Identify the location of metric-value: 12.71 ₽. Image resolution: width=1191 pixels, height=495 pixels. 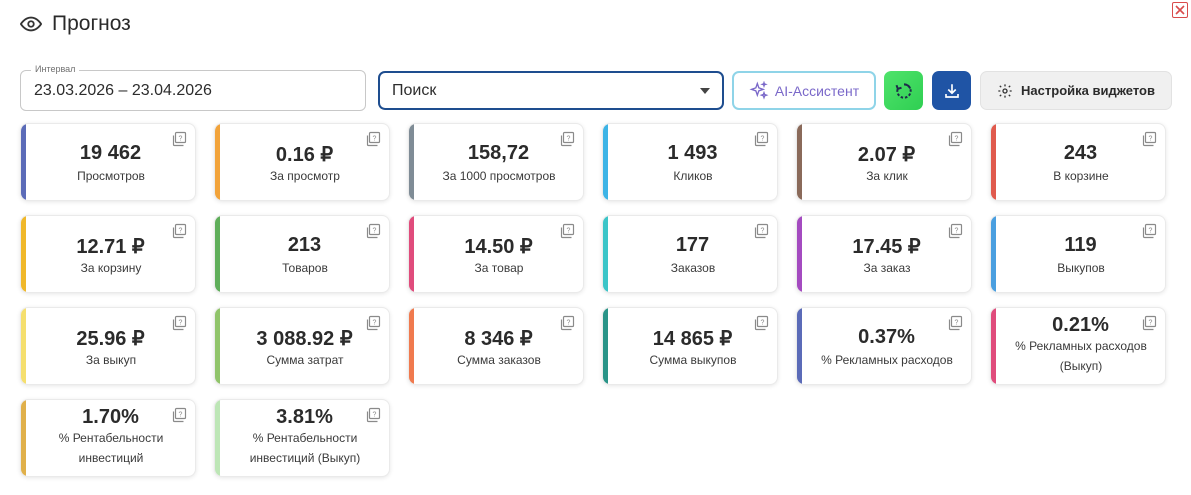
(110, 247).